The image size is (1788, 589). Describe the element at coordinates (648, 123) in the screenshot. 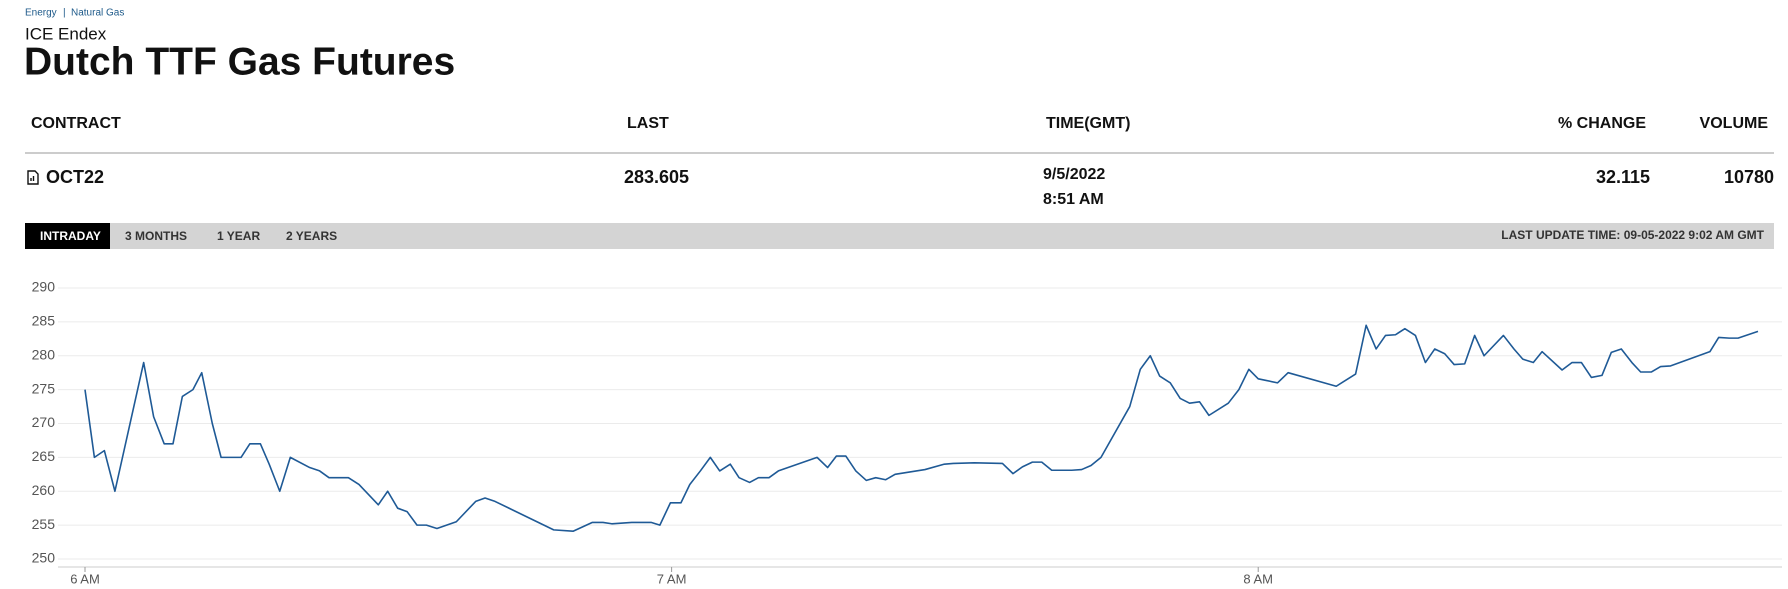

I see `column-header: LAST` at that location.